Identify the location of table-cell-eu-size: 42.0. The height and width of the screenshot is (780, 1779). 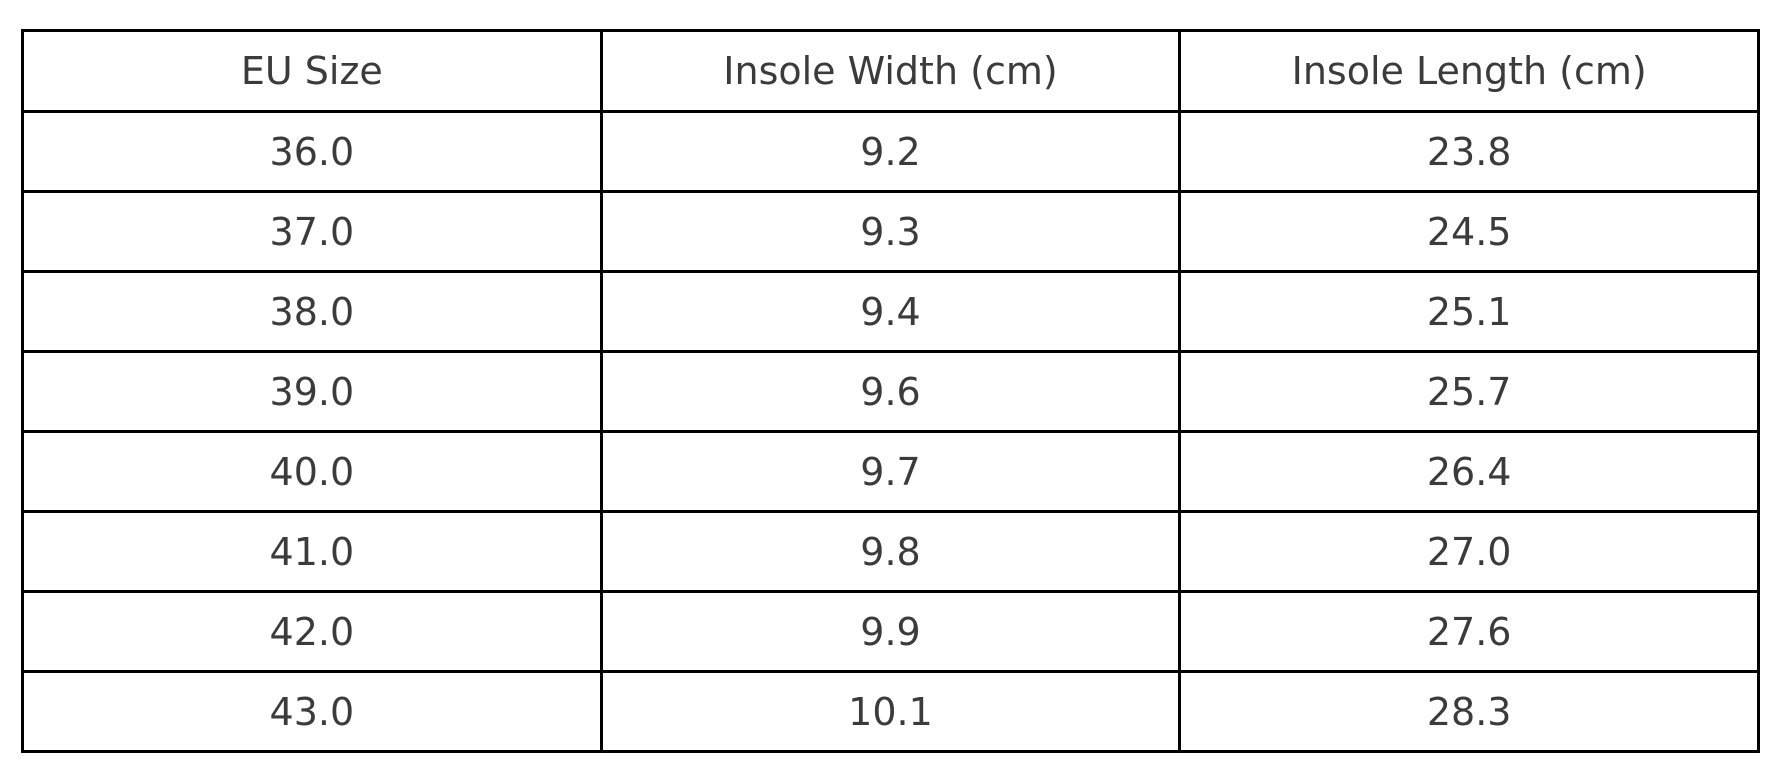
(312, 631).